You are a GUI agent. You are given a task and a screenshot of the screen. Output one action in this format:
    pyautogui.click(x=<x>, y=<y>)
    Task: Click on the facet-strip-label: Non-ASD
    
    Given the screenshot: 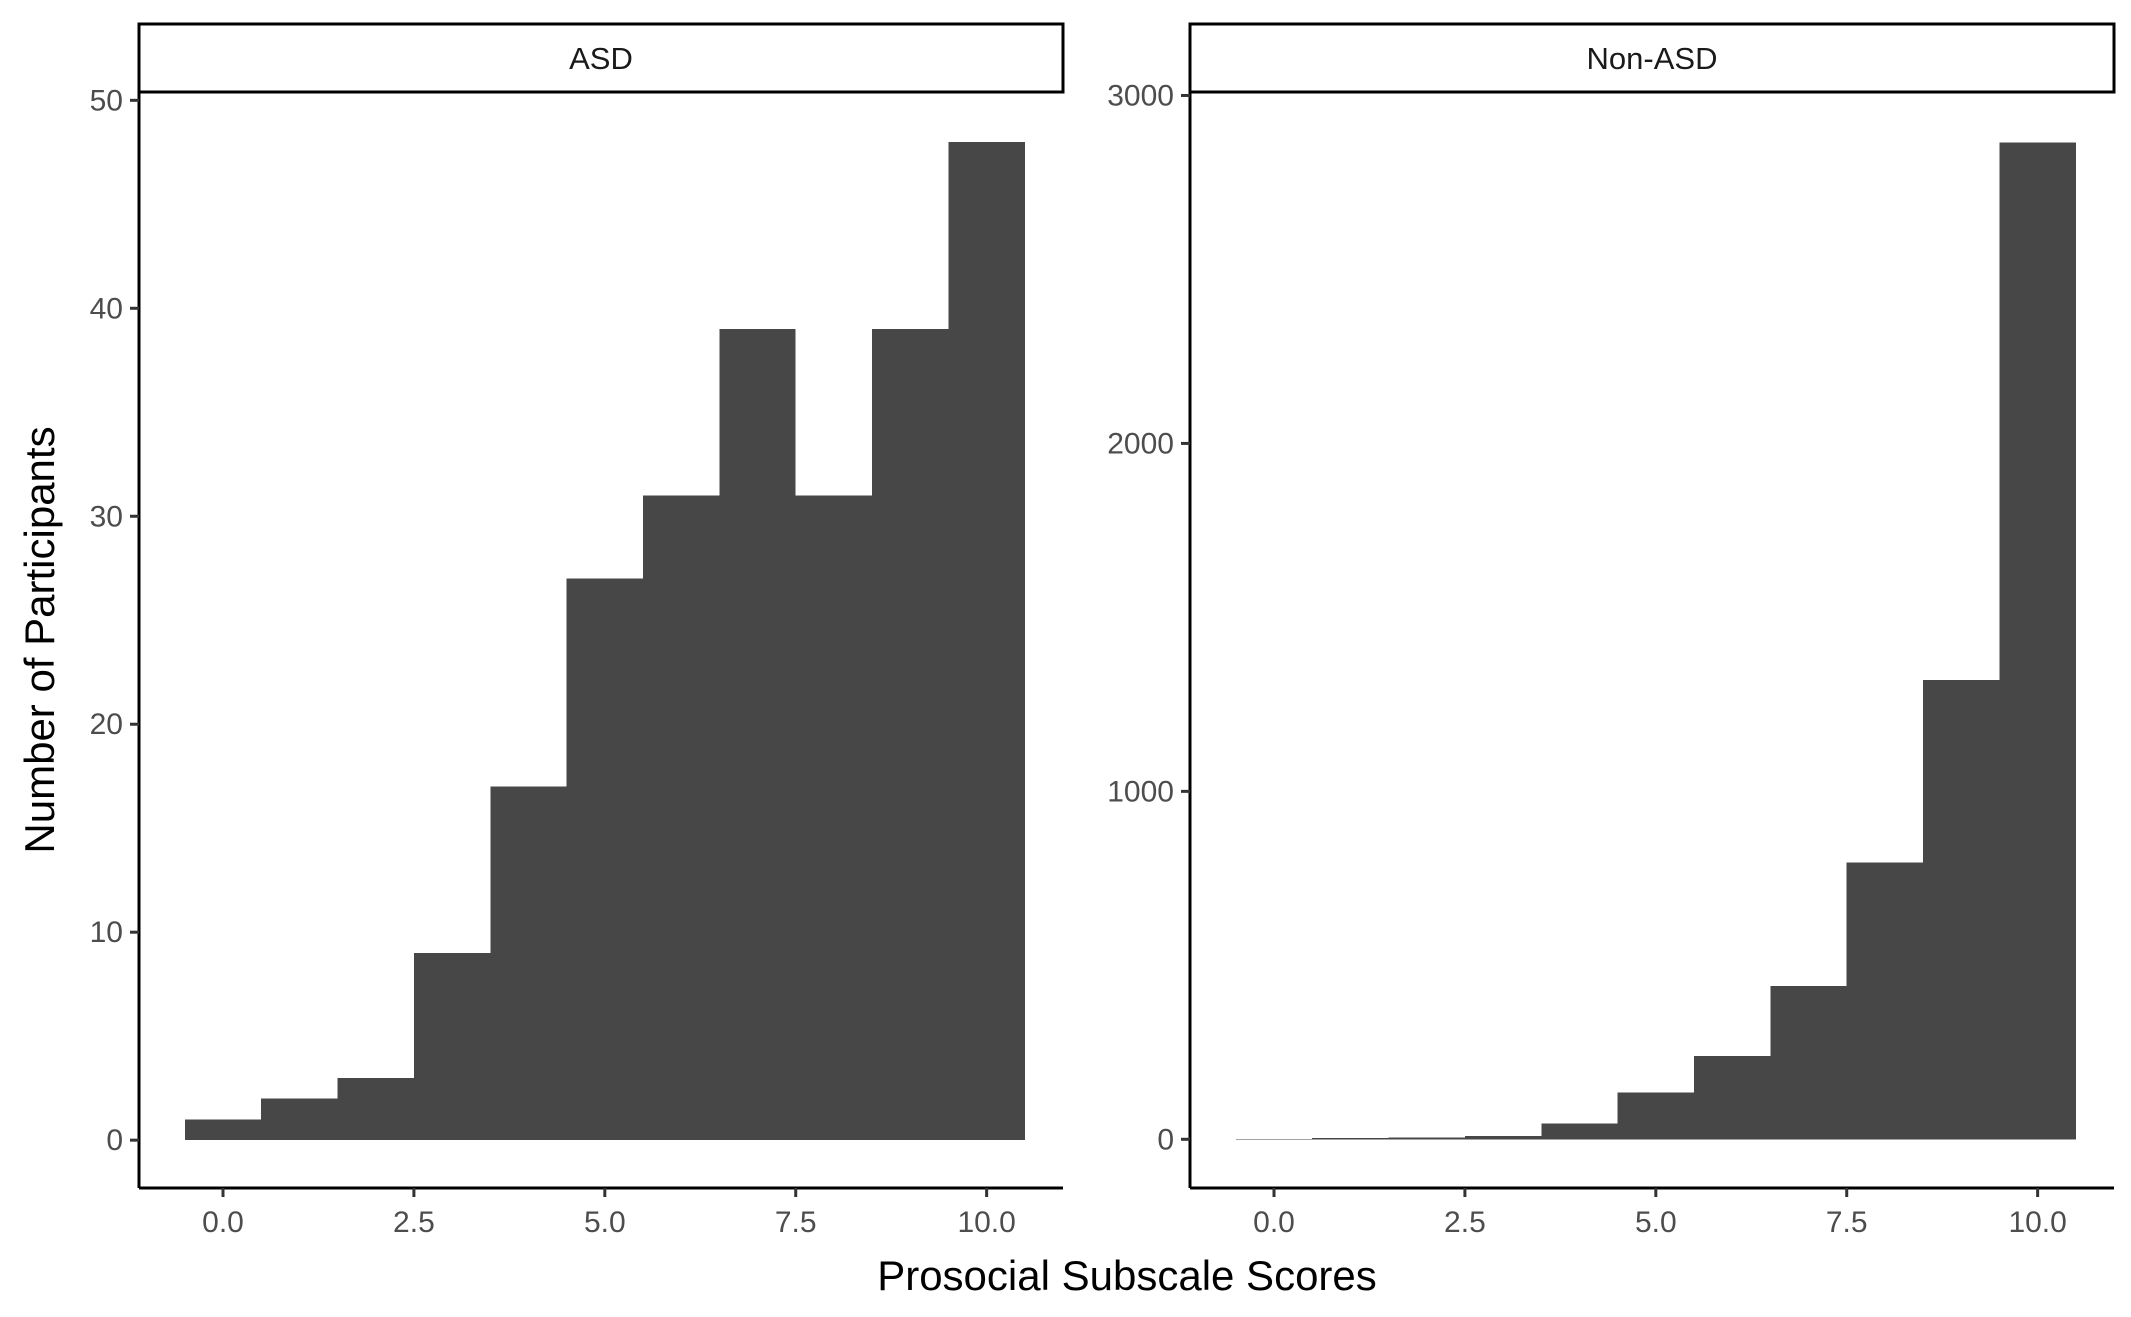 What is the action you would take?
    pyautogui.click(x=1652, y=58)
    